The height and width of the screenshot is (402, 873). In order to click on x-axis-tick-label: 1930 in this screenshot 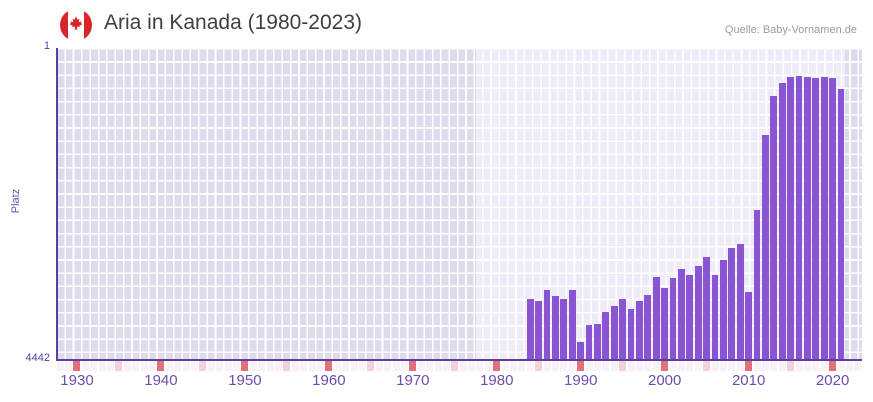, I will do `click(77, 380)`.